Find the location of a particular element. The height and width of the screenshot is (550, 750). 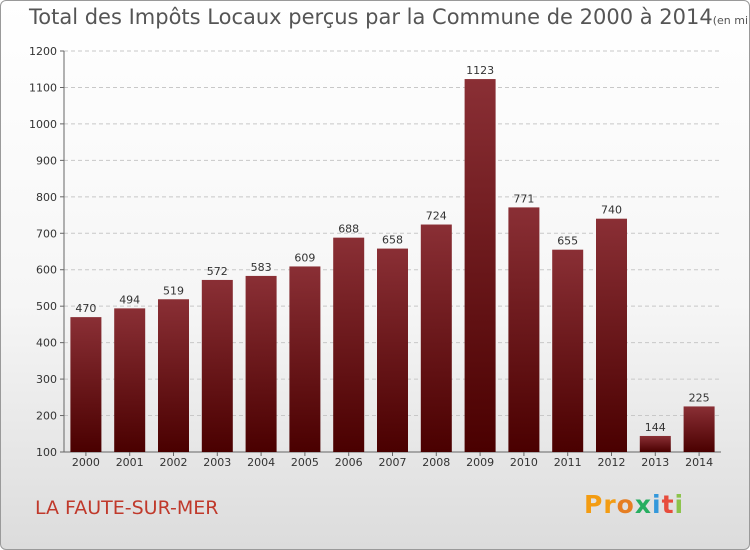

logo-letter: t is located at coordinates (668, 504).